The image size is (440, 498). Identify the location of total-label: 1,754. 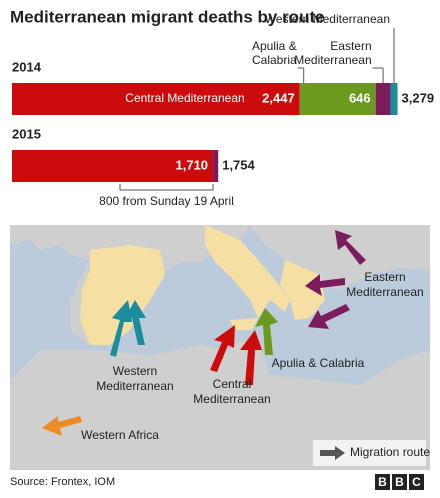
(238, 164).